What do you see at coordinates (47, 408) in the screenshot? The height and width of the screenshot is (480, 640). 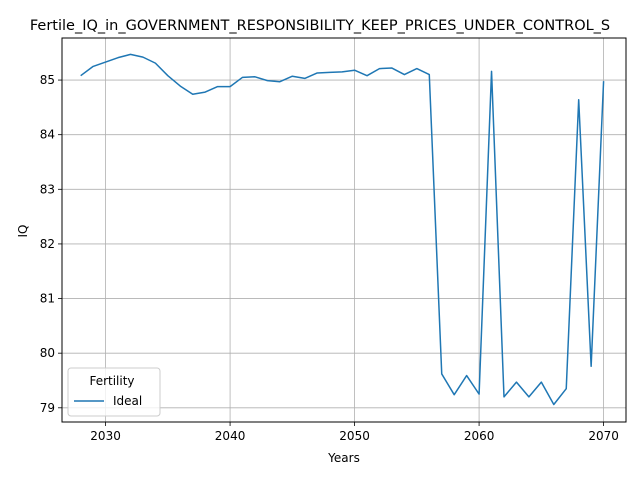 I see `y-tick-label: 79` at bounding box center [47, 408].